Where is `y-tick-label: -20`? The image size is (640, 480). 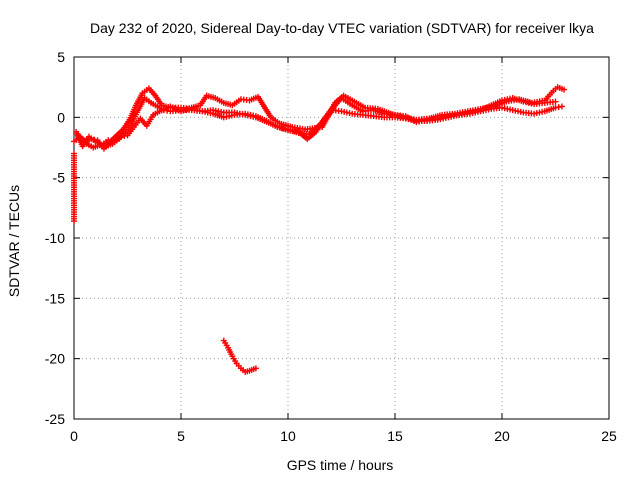
y-tick-label: -20 is located at coordinates (55, 359).